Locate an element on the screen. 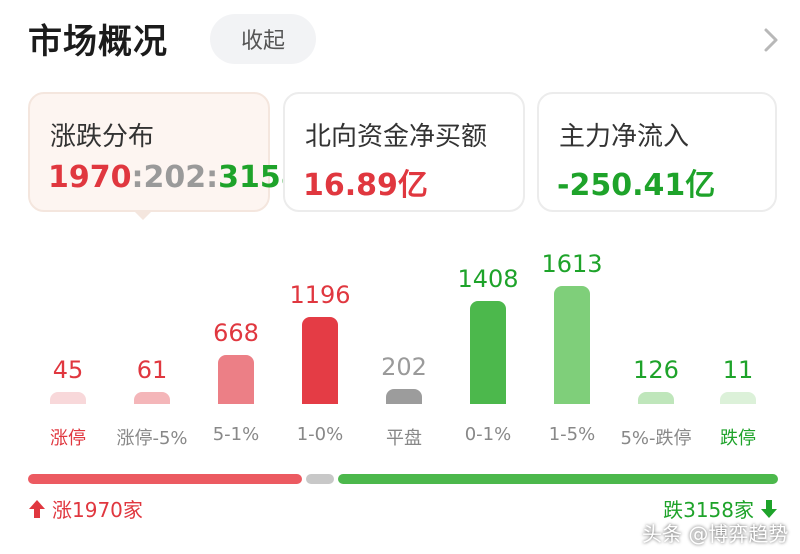 This screenshot has width=800, height=554. active-card-pointer is located at coordinates (143, 215).